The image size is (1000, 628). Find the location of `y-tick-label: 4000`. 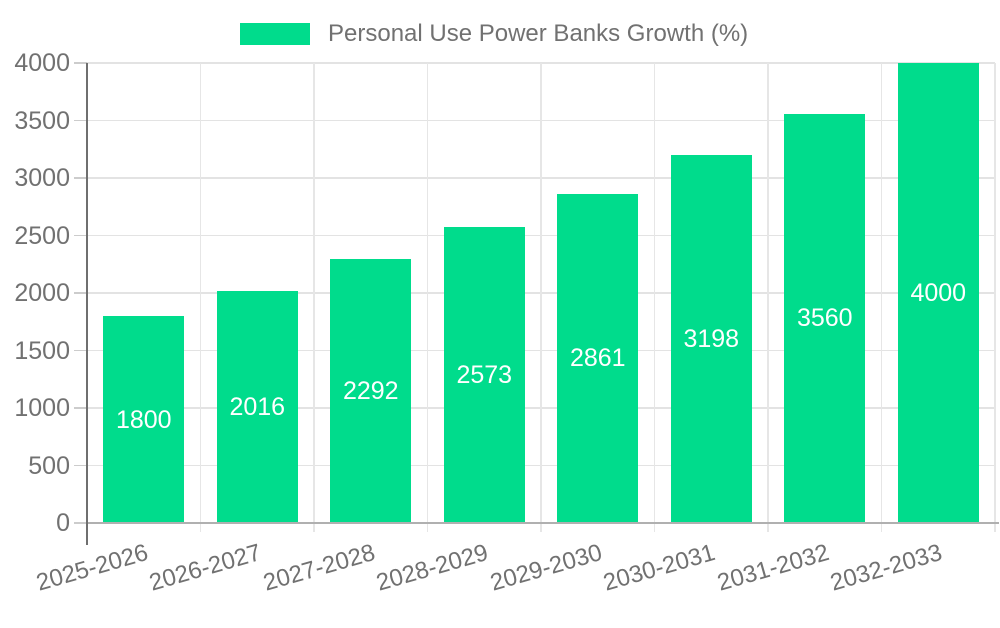

y-tick-label: 4000 is located at coordinates (42, 63).